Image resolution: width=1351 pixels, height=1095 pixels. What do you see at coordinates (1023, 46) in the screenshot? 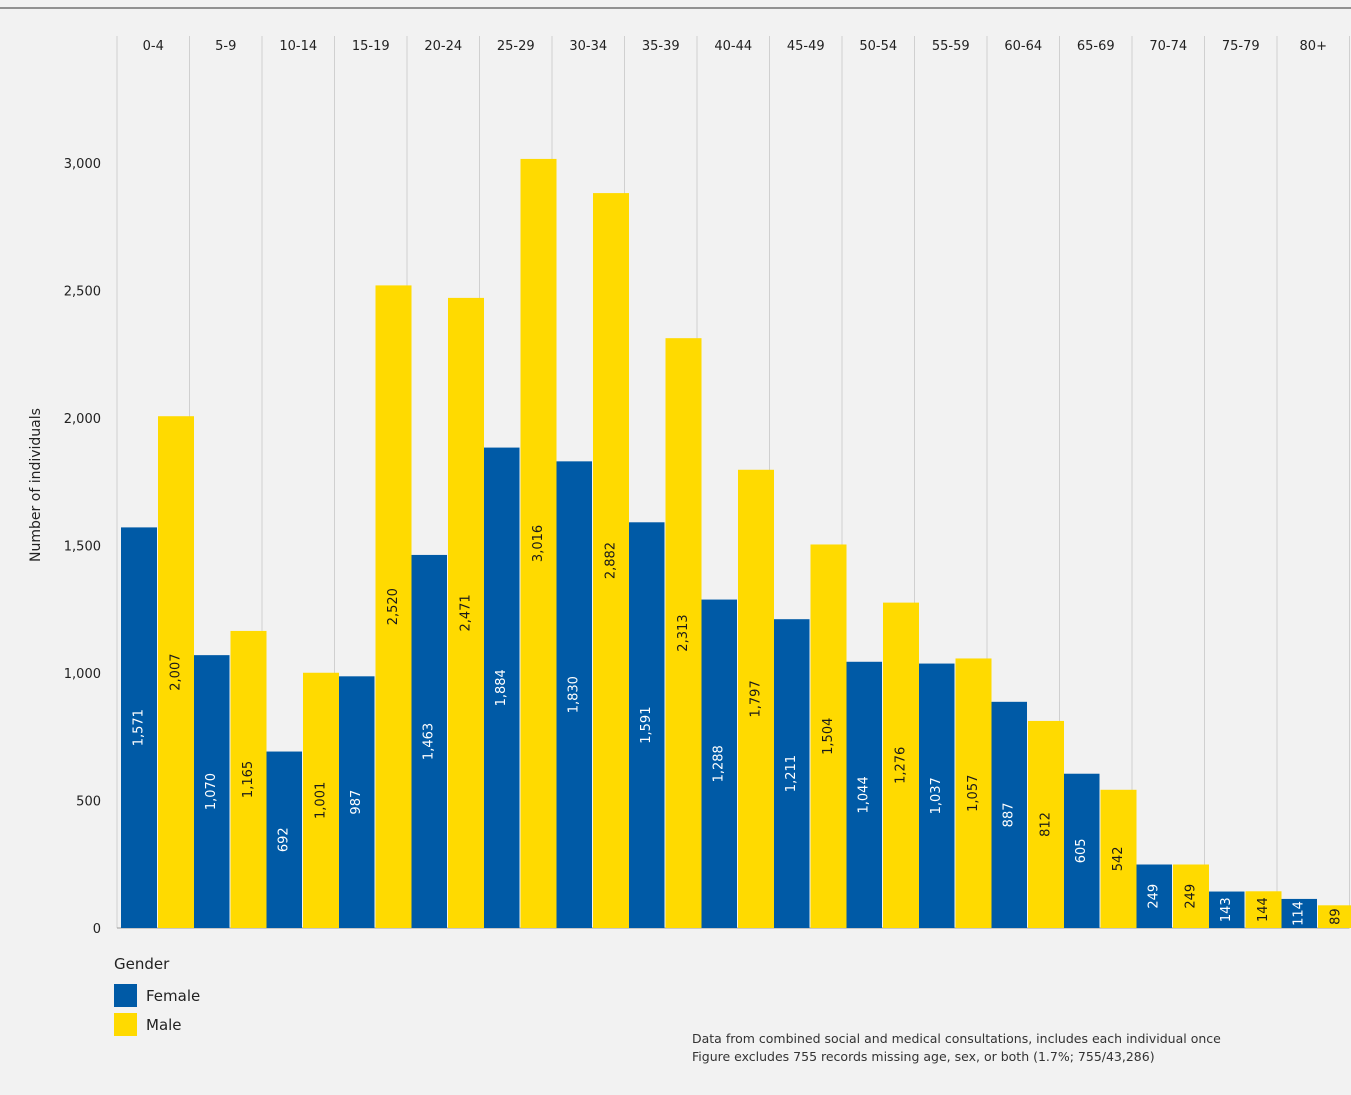
I see `category-label: 60-64` at bounding box center [1023, 46].